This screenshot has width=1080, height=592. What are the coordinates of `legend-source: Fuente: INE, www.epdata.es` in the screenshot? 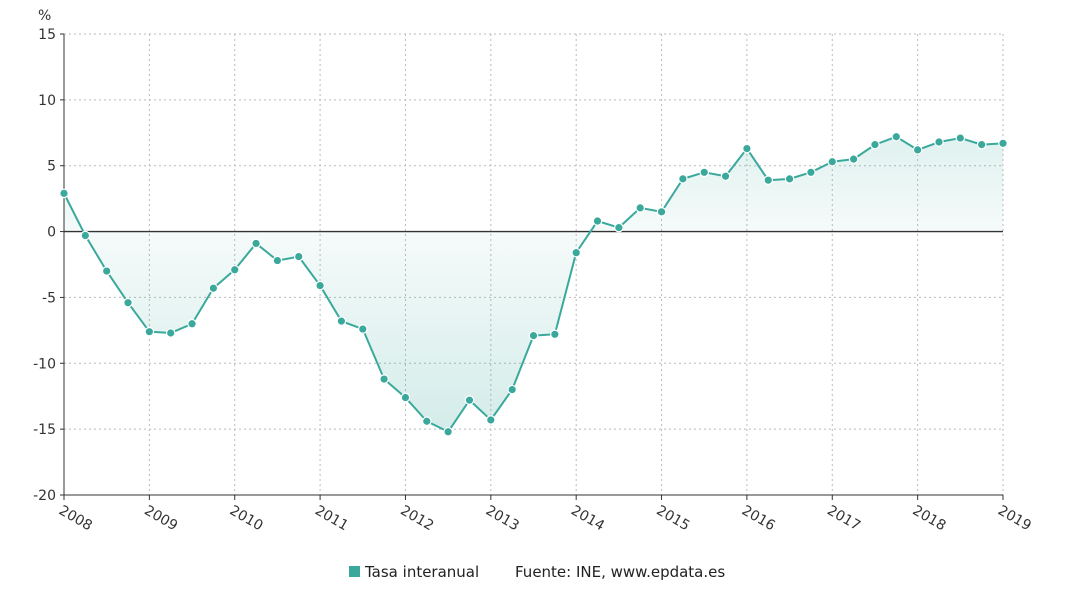 It's located at (620, 572).